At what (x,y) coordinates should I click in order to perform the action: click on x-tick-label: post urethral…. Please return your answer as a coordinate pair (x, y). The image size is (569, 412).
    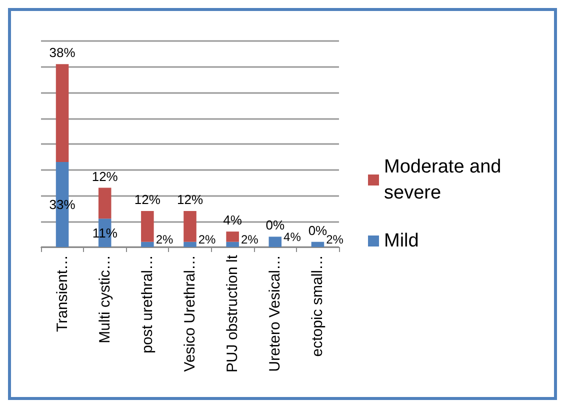
    Looking at the image, I should click on (147, 304).